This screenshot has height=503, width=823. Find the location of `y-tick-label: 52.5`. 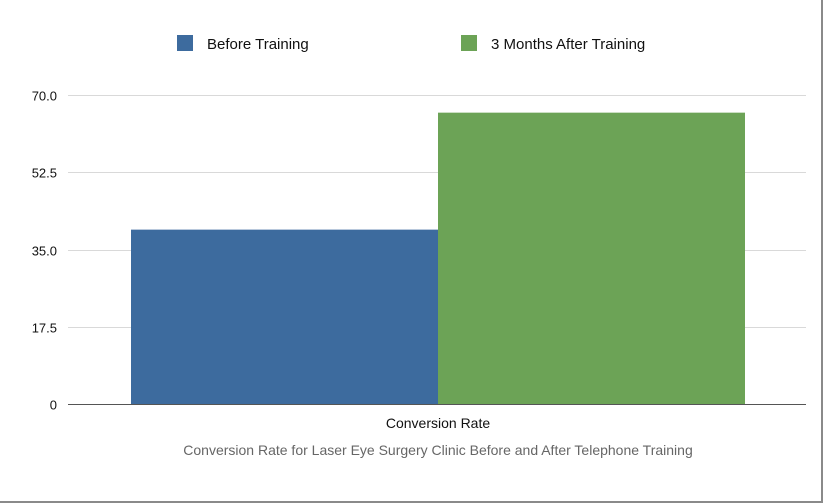

y-tick-label: 52.5 is located at coordinates (44, 173).